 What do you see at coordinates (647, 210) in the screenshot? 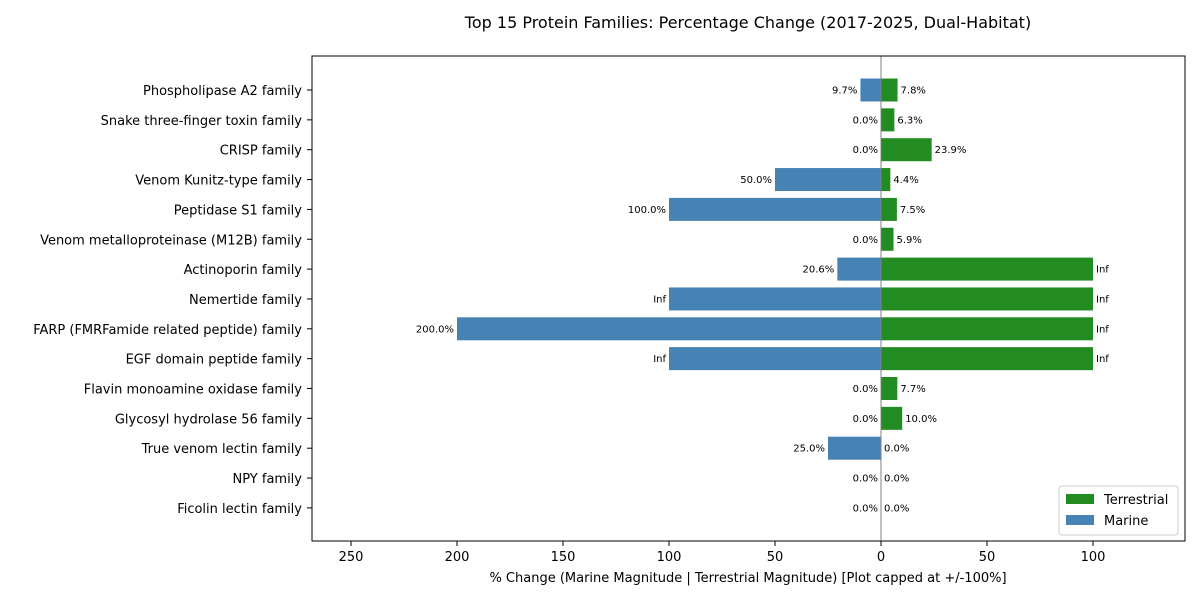
I see `data-label-marine-peptidase-s1-family: 100.0%` at bounding box center [647, 210].